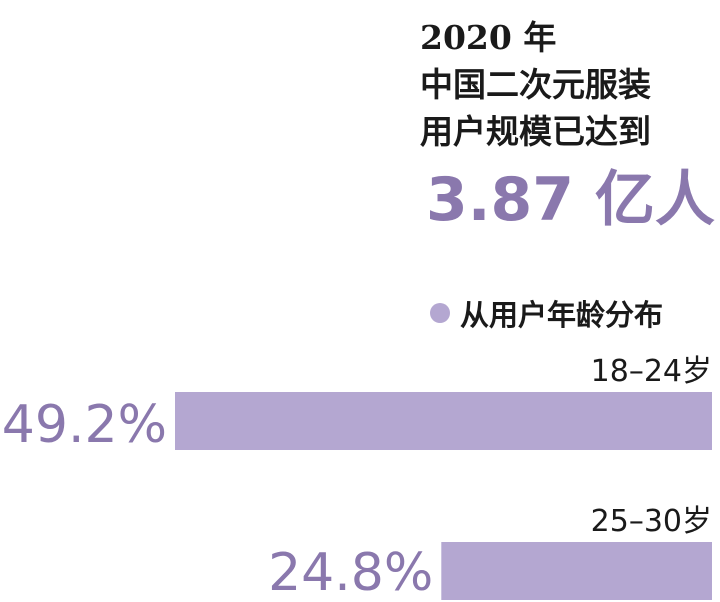  Describe the element at coordinates (535, 131) in the screenshot. I see `headline-predicate: 用户规模已达到` at that location.